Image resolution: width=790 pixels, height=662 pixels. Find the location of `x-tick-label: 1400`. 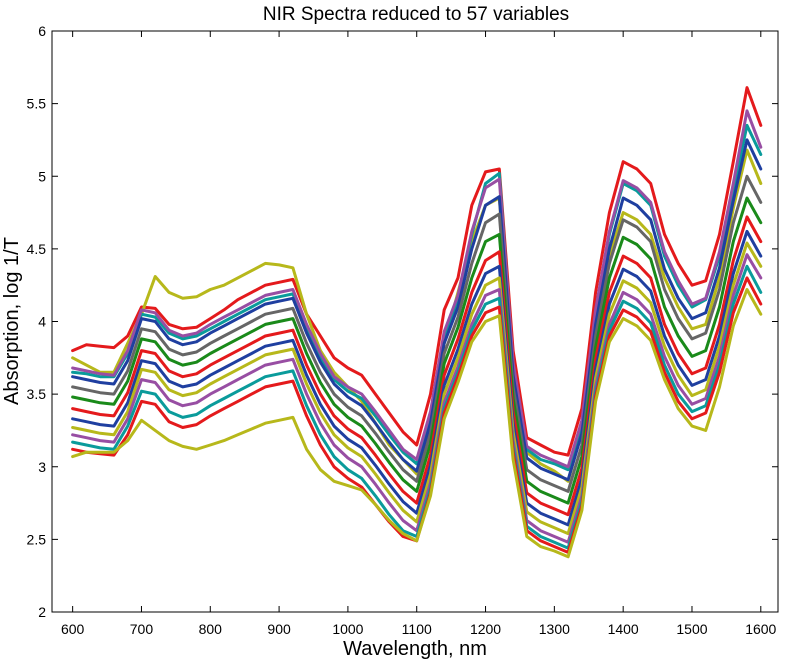

x-tick-label: 1400 is located at coordinates (623, 629).